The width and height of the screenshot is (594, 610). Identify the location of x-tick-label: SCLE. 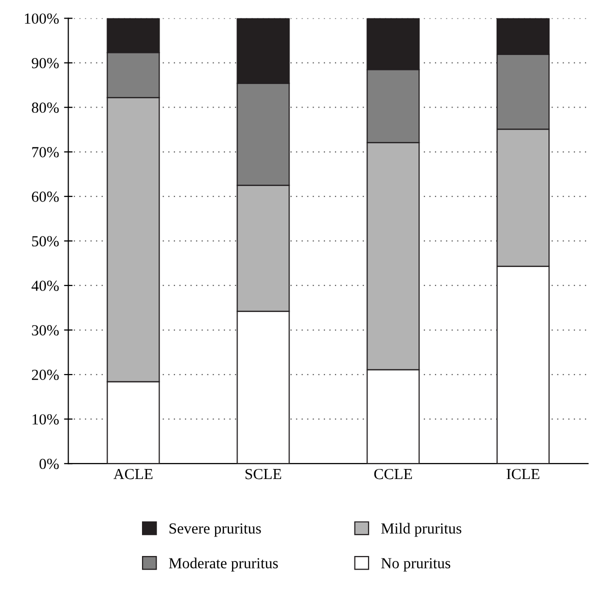
(264, 474).